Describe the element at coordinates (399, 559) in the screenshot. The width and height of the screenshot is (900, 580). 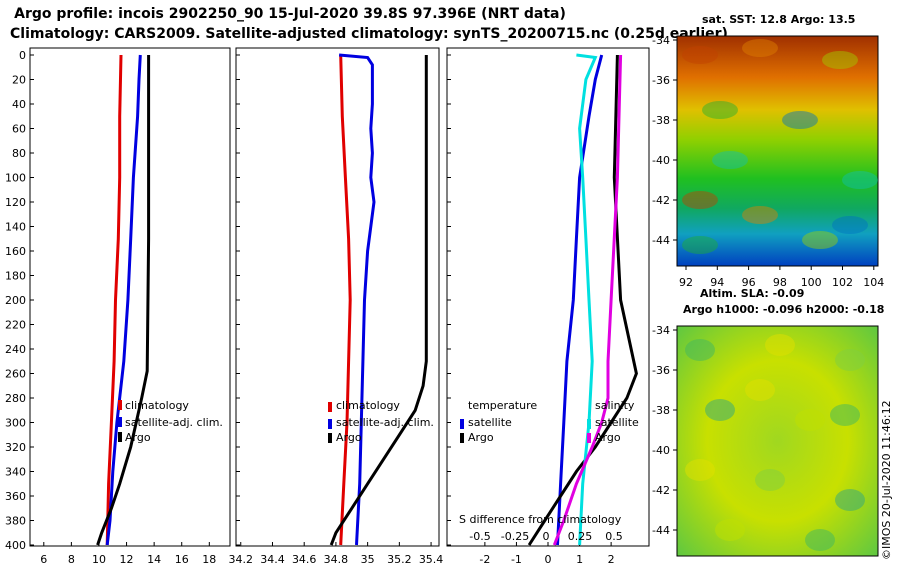
I see `x-tick-label: 35.2` at that location.